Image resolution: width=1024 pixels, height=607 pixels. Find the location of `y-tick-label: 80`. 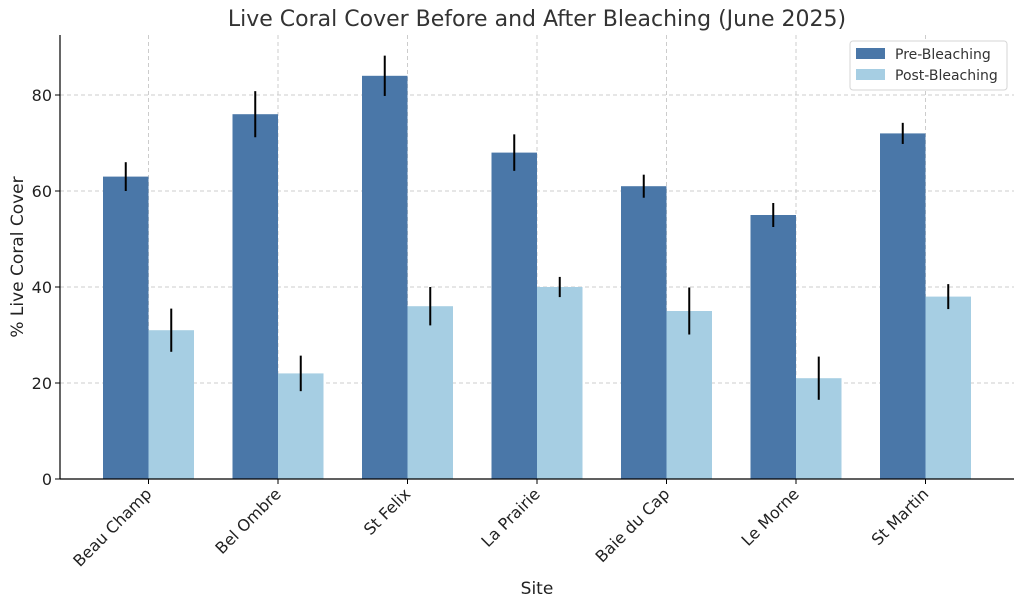

y-tick-label: 80 is located at coordinates (42, 95).